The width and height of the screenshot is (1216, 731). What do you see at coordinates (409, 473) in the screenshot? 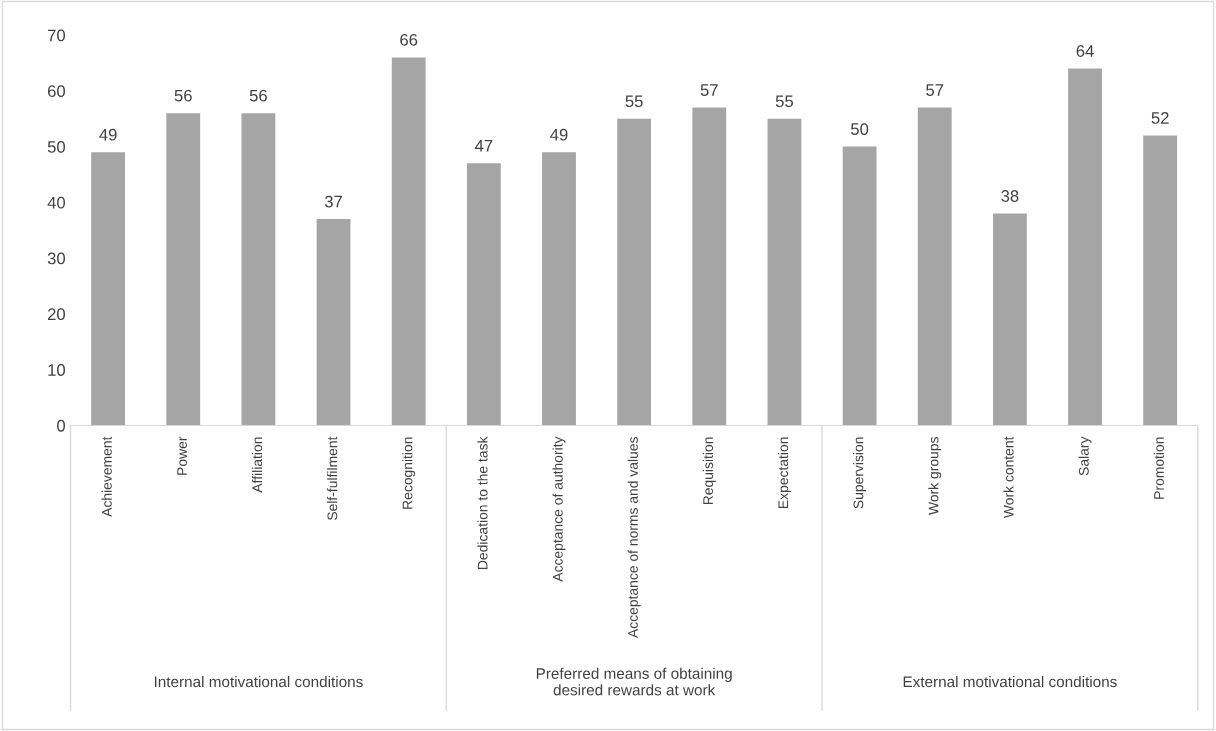
I see `x-tick-label: Recognition` at bounding box center [409, 473].